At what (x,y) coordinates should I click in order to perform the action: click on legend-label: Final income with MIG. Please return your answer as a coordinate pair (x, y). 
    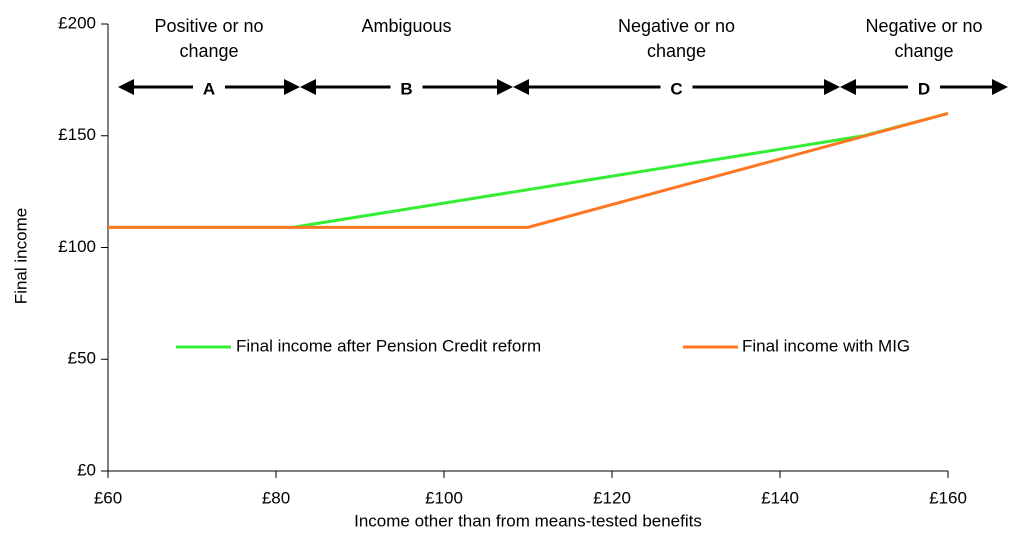
    Looking at the image, I should click on (826, 345).